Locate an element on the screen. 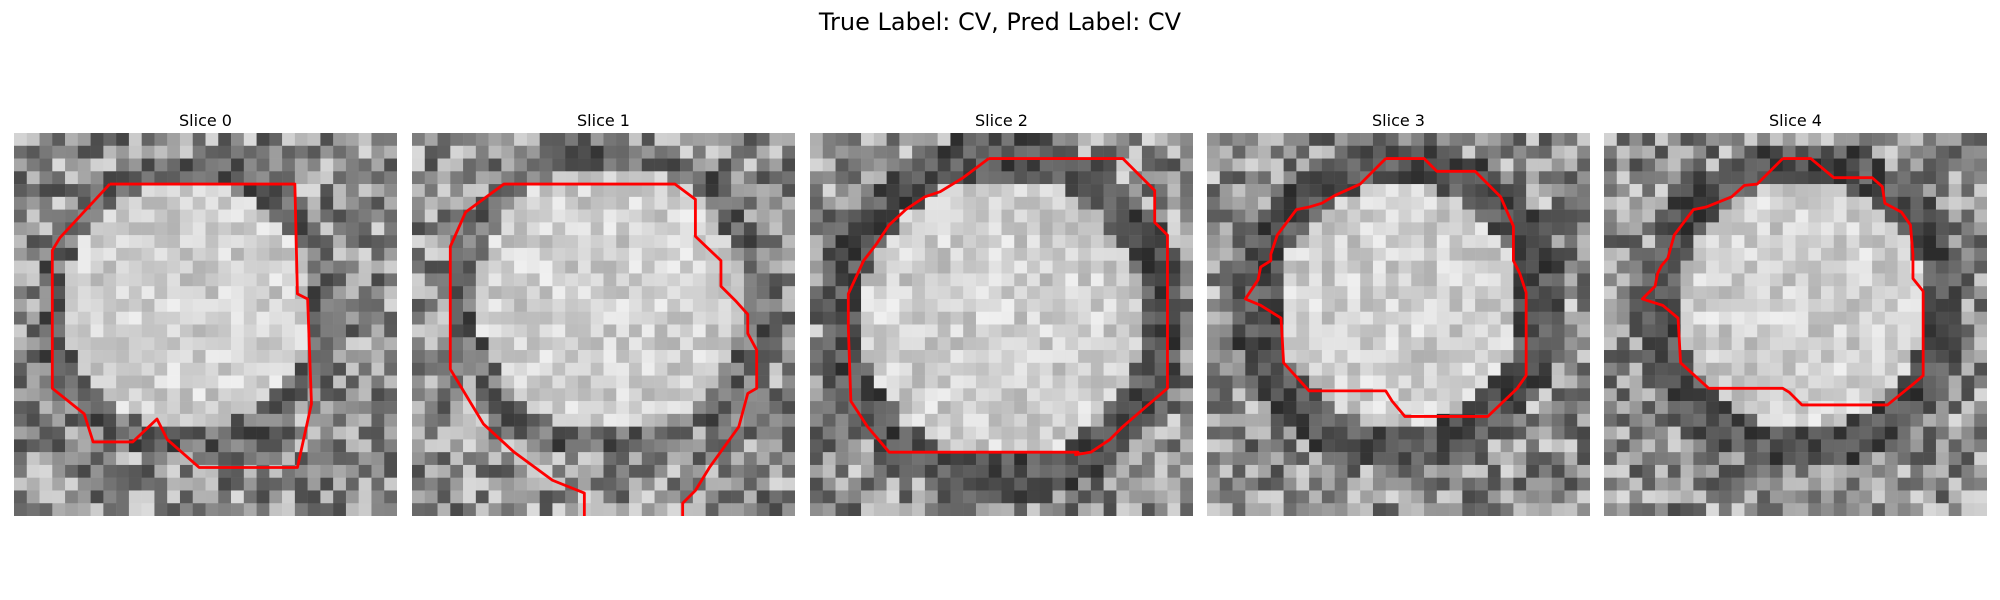  slice-title-2: Slice 2 is located at coordinates (1001, 120).